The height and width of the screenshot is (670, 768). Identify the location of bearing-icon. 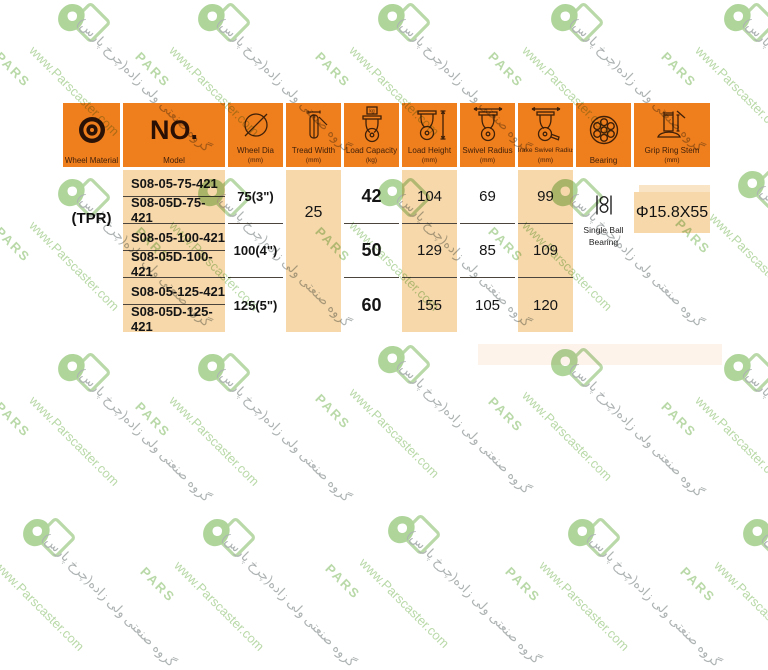
(603, 129).